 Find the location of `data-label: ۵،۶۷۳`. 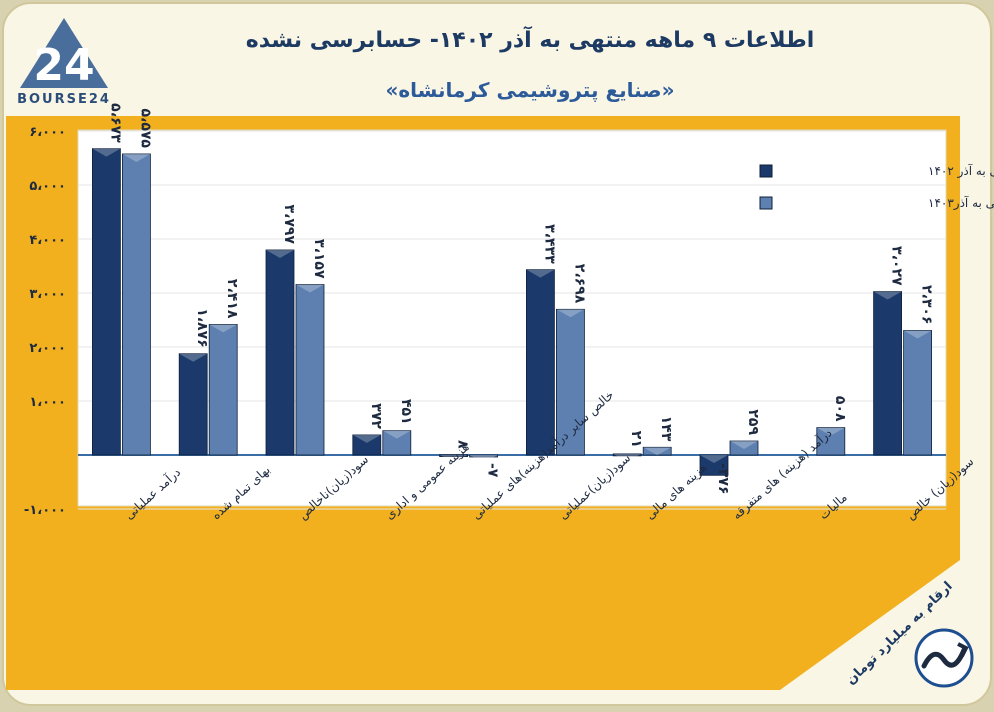

data-label: ۵،۶۷۳ is located at coordinates (115, 123).